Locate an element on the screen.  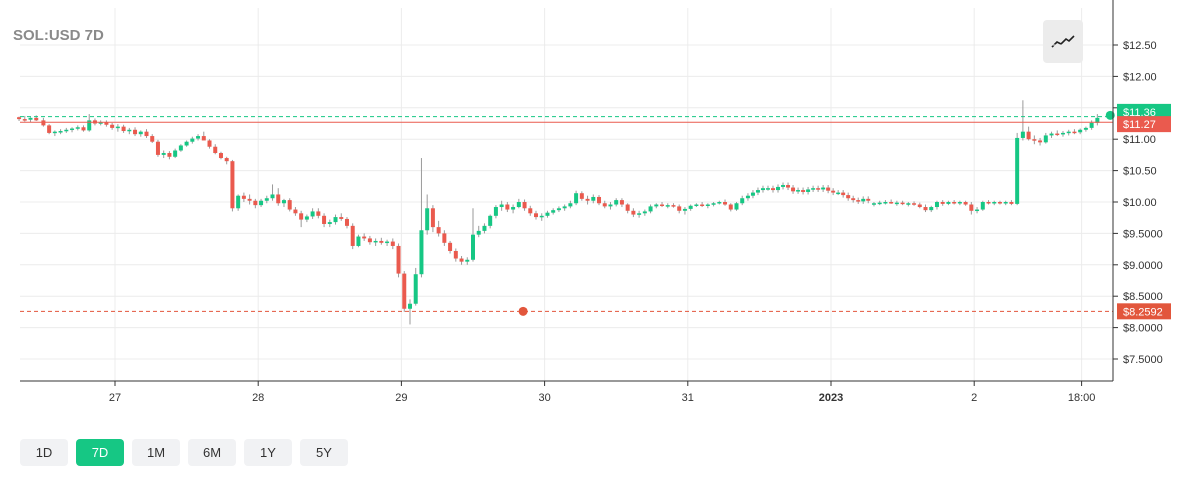
range-5y-button: 5Y is located at coordinates (324, 452).